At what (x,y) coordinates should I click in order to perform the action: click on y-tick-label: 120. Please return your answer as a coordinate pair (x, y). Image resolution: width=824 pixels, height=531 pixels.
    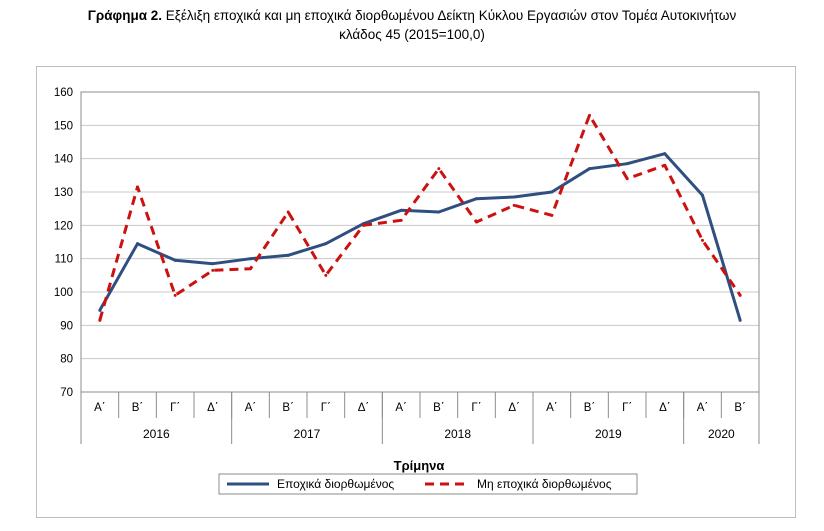
    Looking at the image, I should click on (63, 226).